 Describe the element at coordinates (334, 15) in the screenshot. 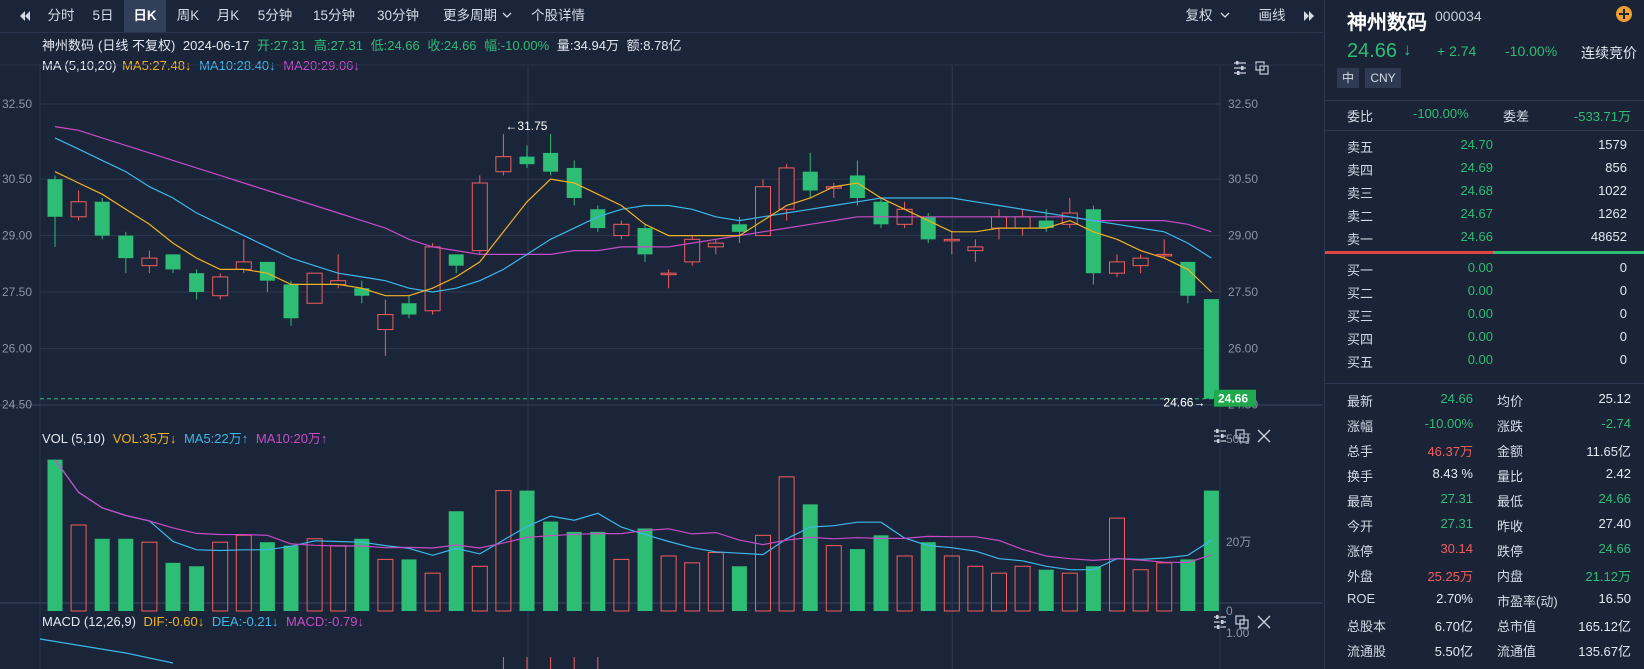

I see `tab-15min: 15分钟` at that location.